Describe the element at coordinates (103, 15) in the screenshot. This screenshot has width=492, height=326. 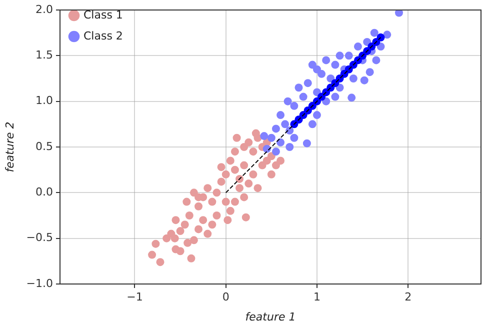
I see `legend-label: Class 1` at that location.